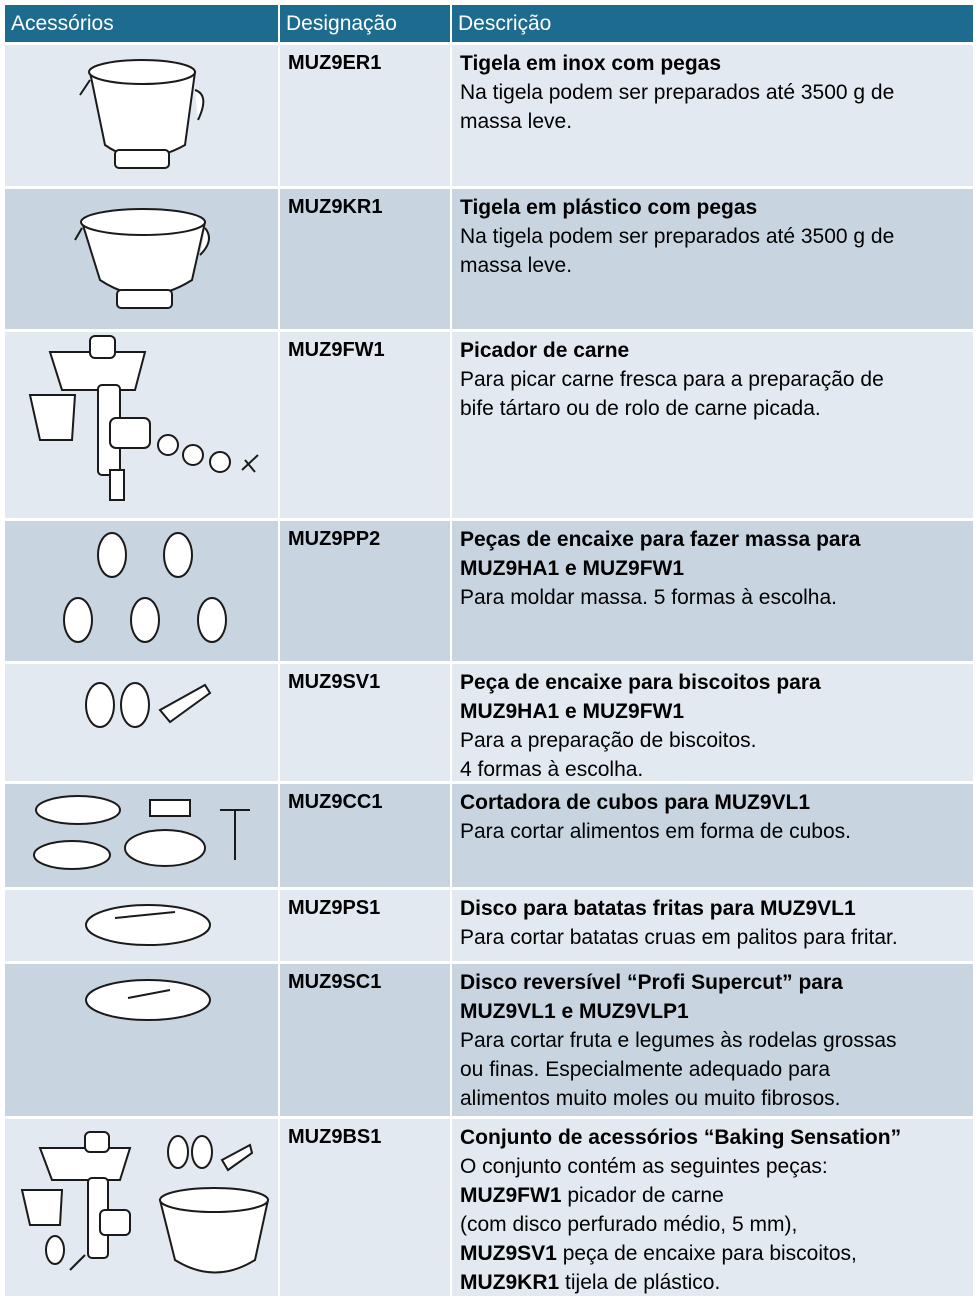 Image resolution: width=978 pixels, height=1299 pixels. I want to click on code-cell: MUZ9SV1, so click(365, 722).